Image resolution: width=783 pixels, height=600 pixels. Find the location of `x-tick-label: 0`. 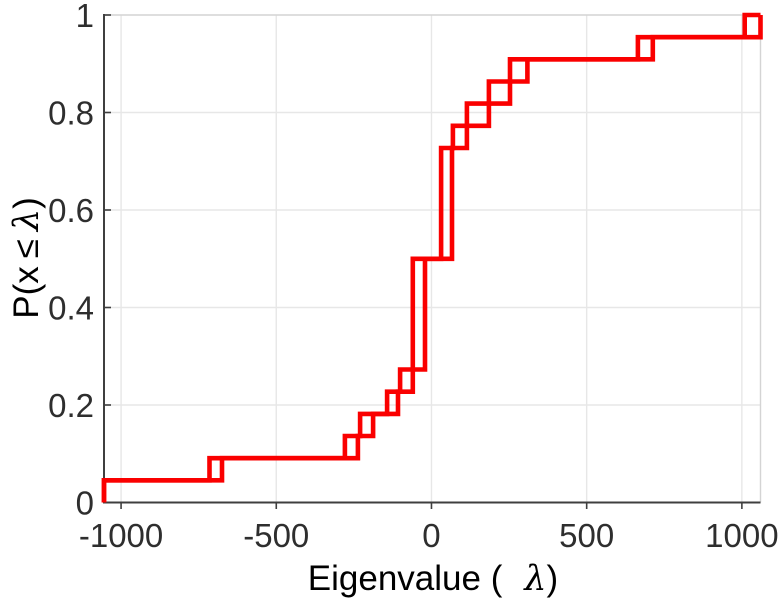

x-tick-label: 0 is located at coordinates (431, 535).